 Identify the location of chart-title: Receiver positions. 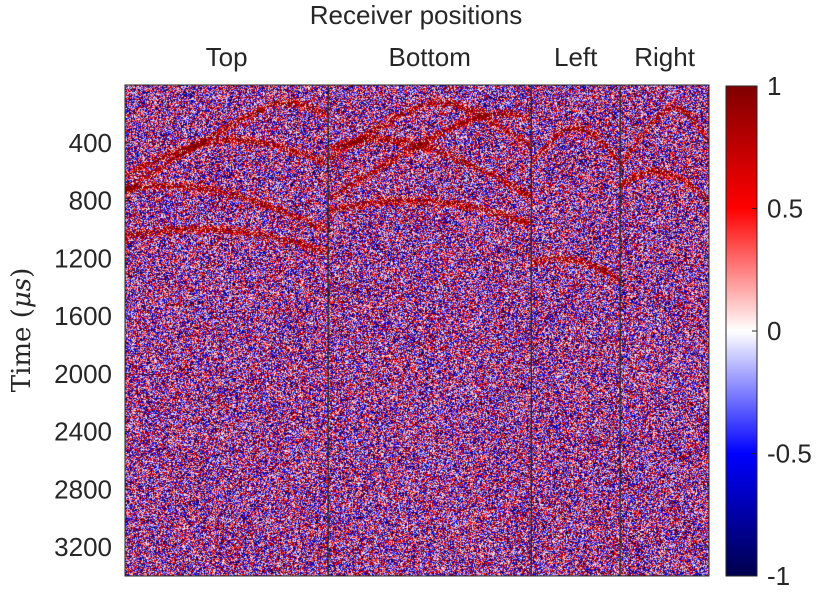
(416, 15).